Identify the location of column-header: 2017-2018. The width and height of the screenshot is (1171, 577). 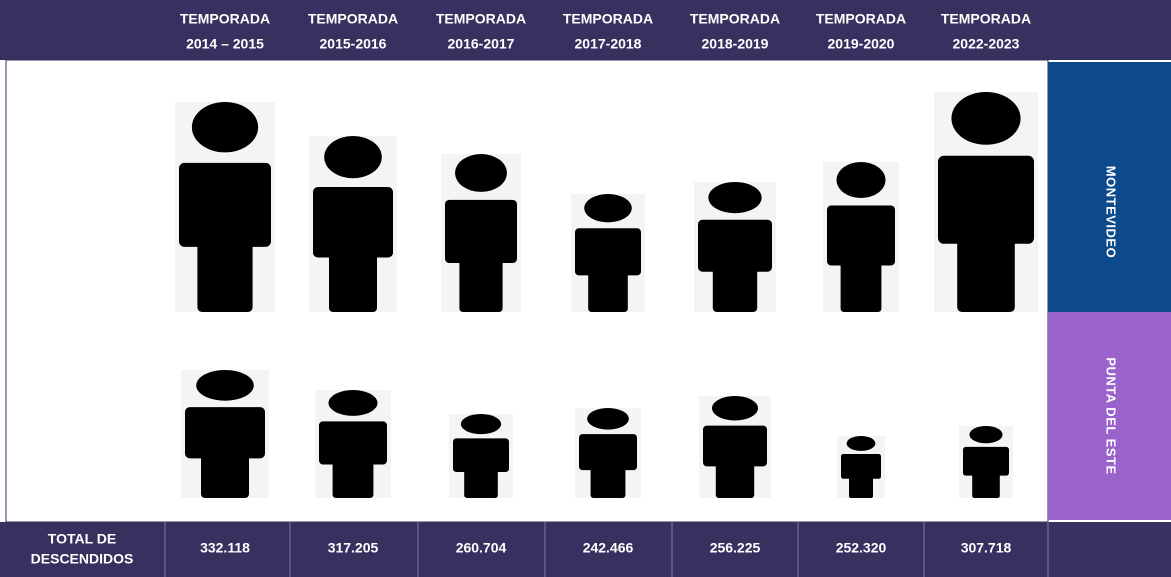
(608, 44).